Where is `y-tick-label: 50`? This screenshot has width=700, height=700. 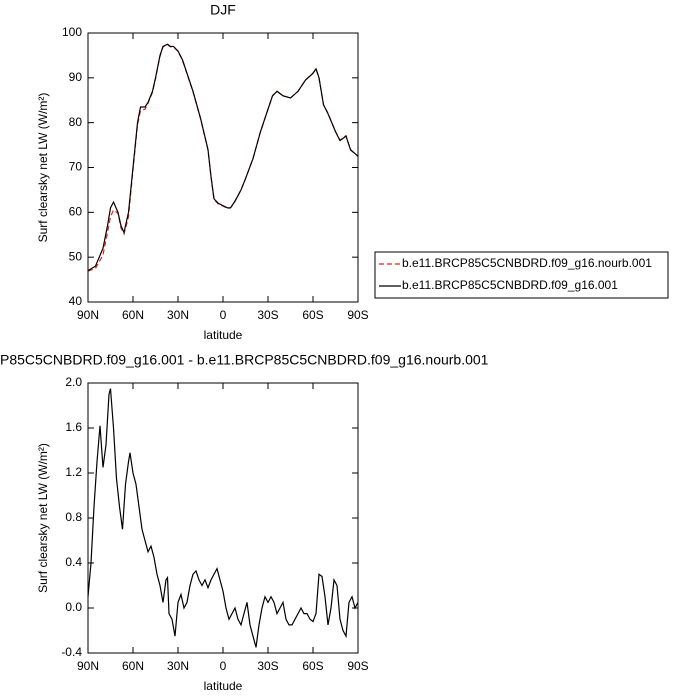 y-tick-label: 50 is located at coordinates (76, 256).